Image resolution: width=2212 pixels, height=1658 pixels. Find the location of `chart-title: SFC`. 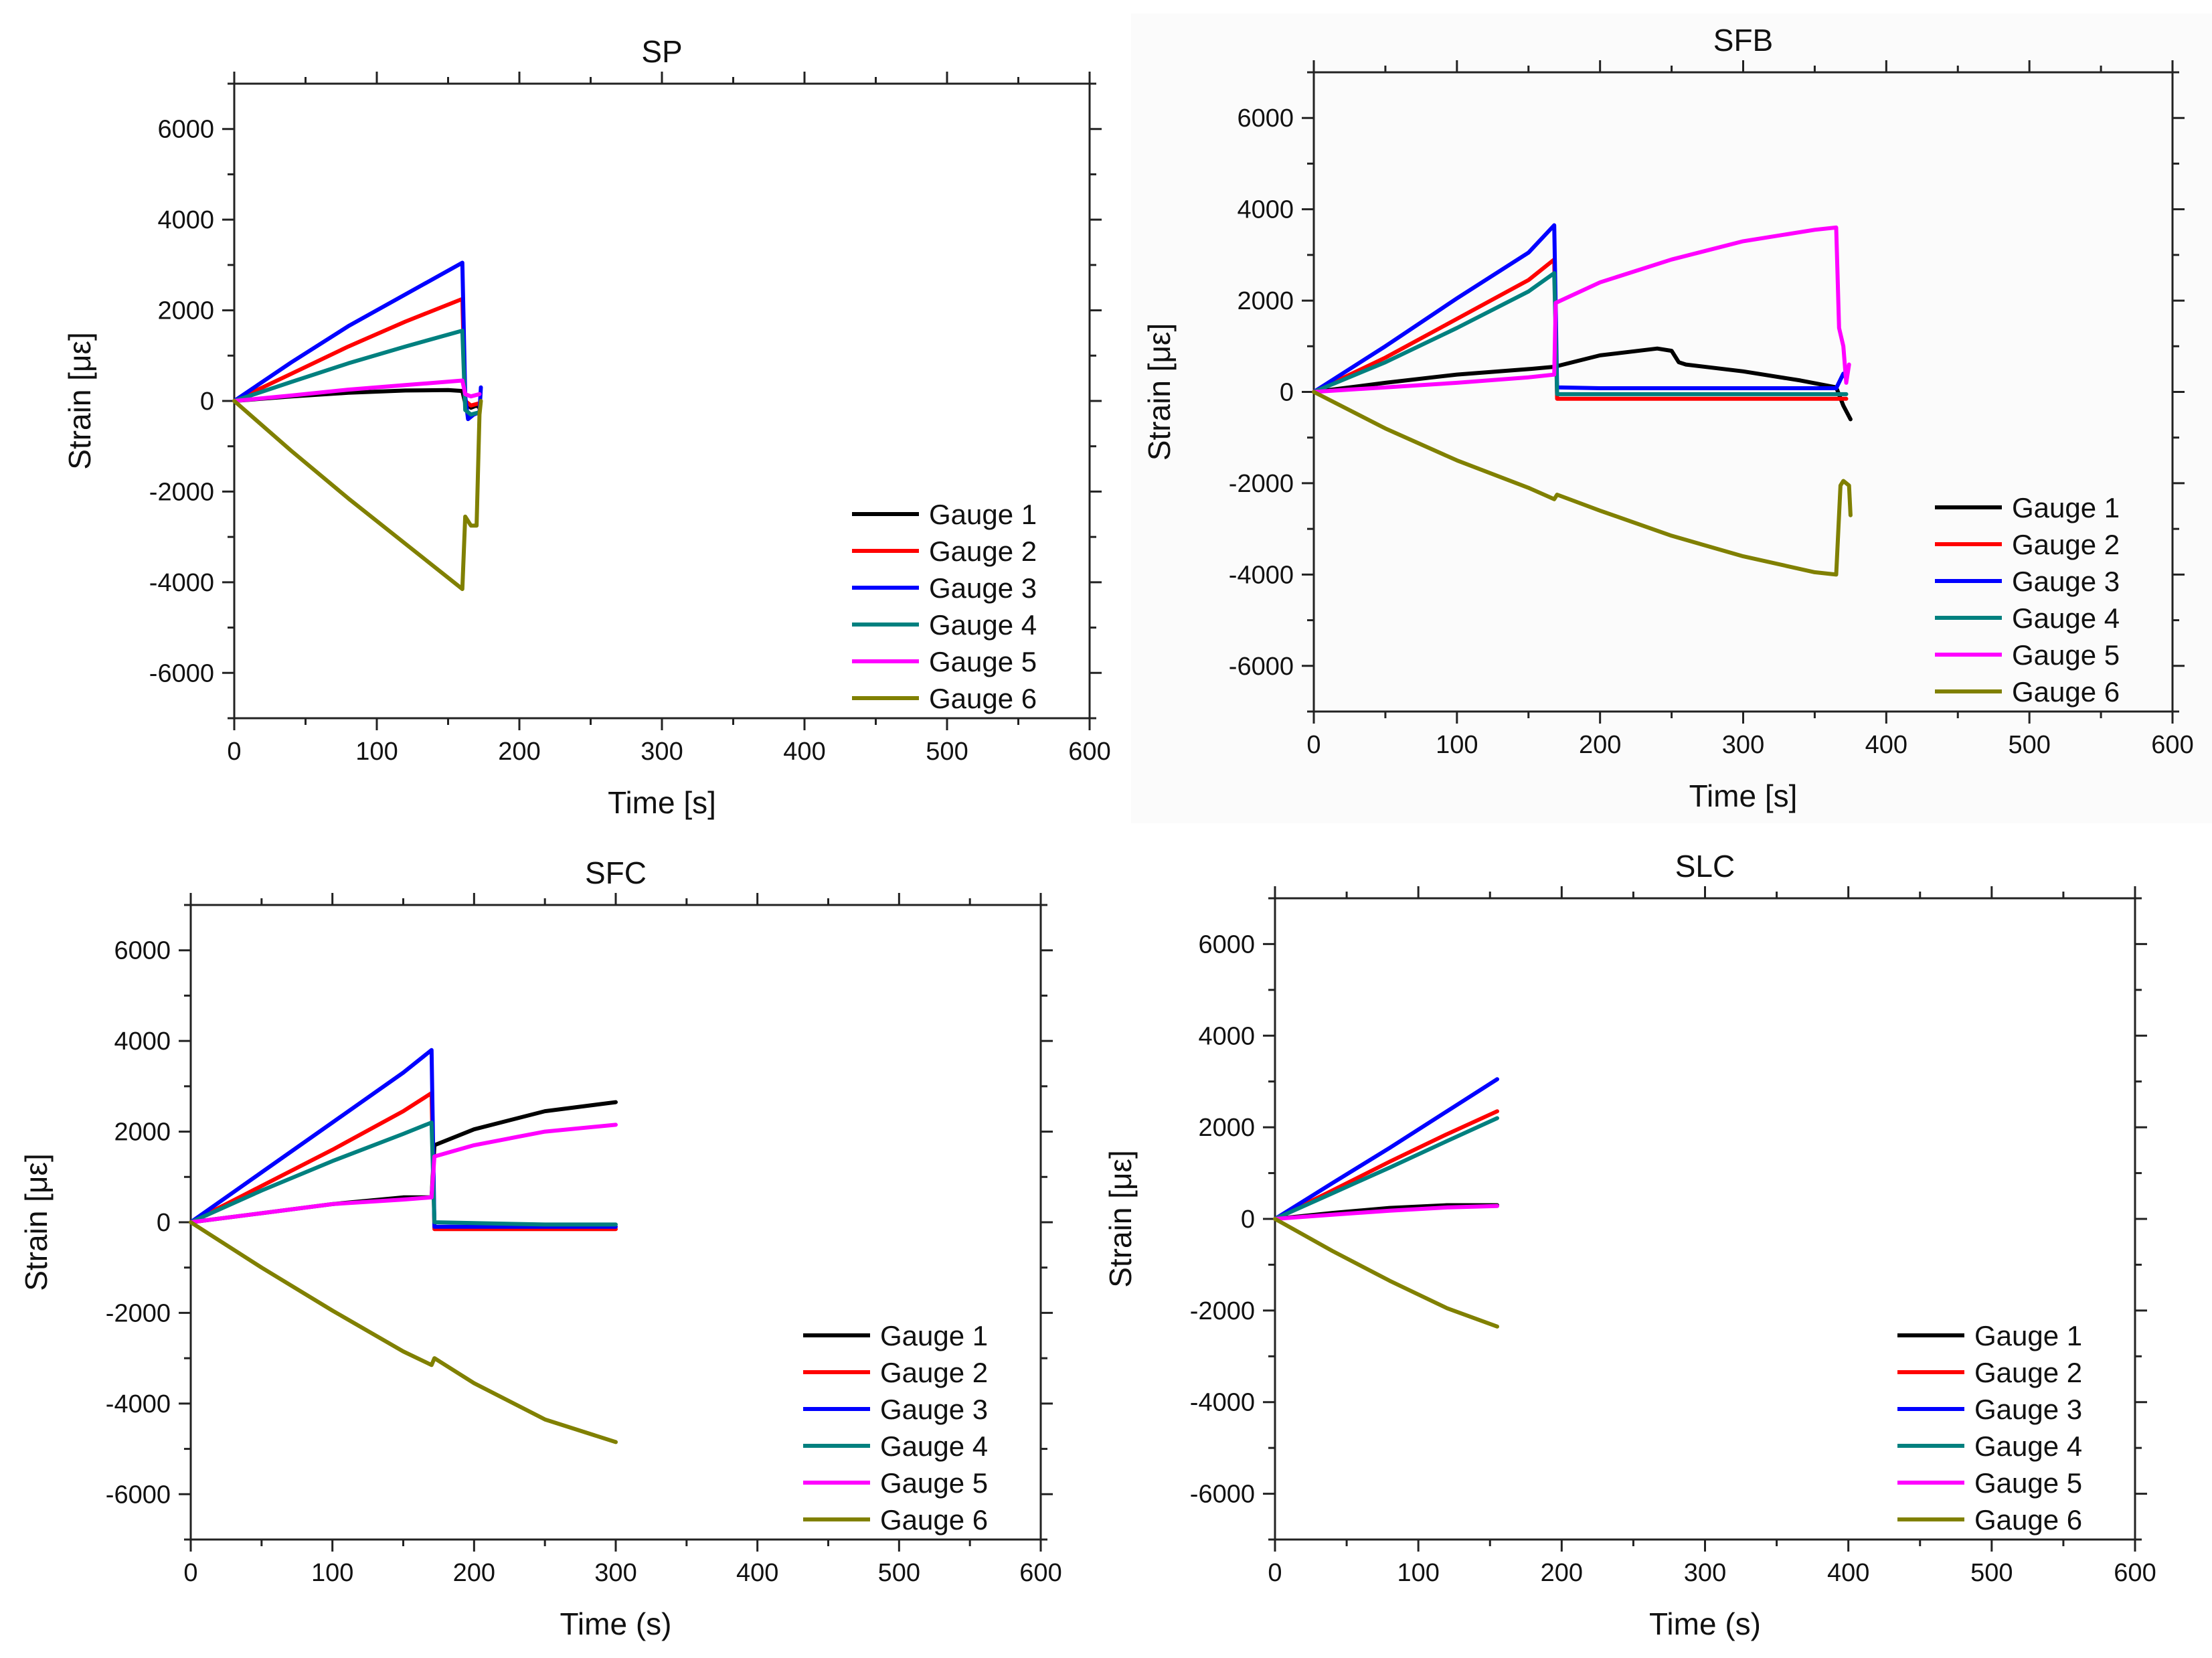

chart-title: SFC is located at coordinates (616, 872).